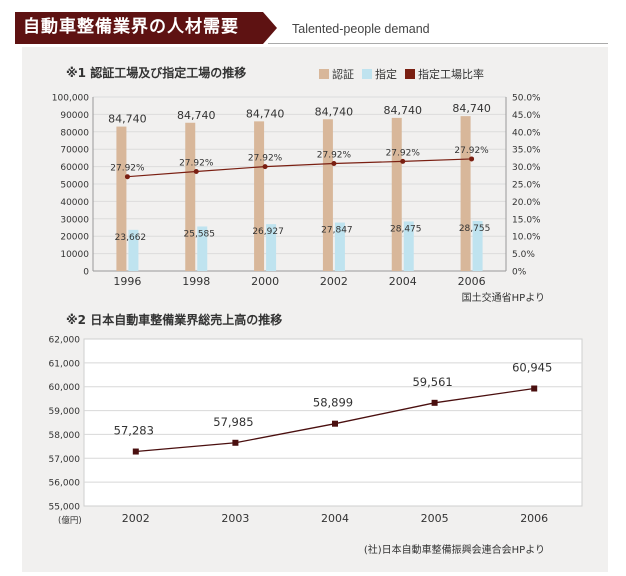 The image size is (626, 576). What do you see at coordinates (268, 232) in the screenshot?
I see `bar-label-shitei: 26,927` at bounding box center [268, 232].